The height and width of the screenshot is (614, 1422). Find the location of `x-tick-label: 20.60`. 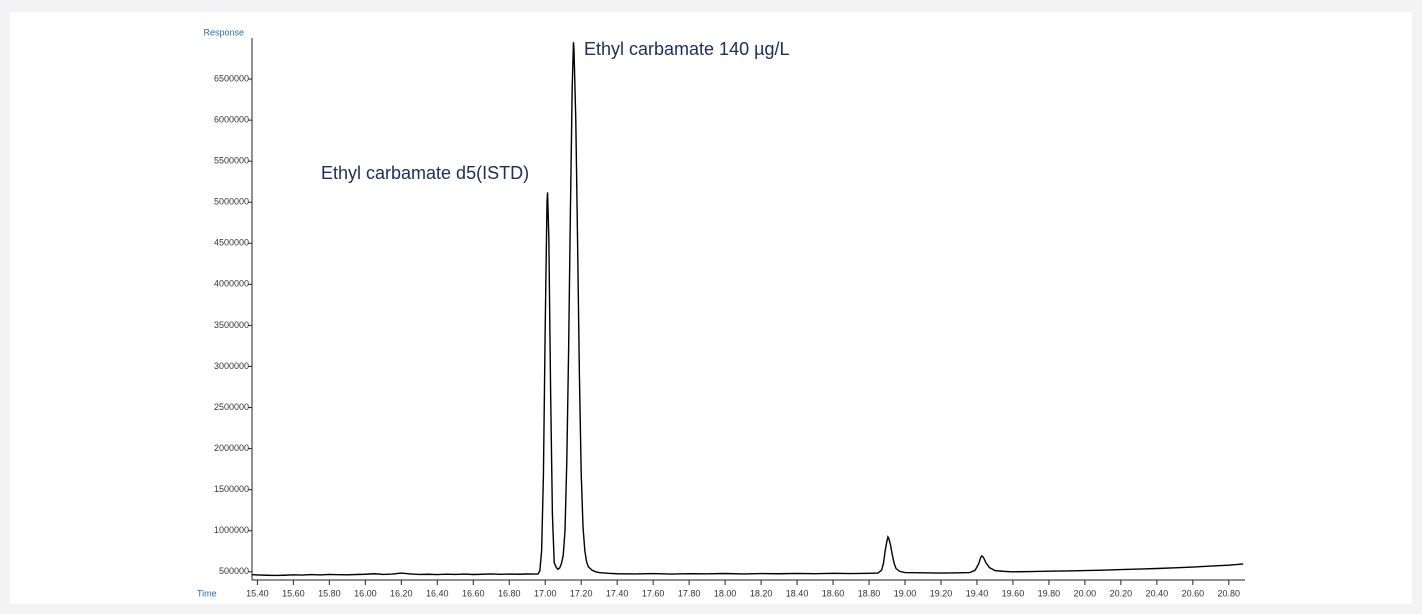

x-tick-label: 20.60 is located at coordinates (1193, 593).